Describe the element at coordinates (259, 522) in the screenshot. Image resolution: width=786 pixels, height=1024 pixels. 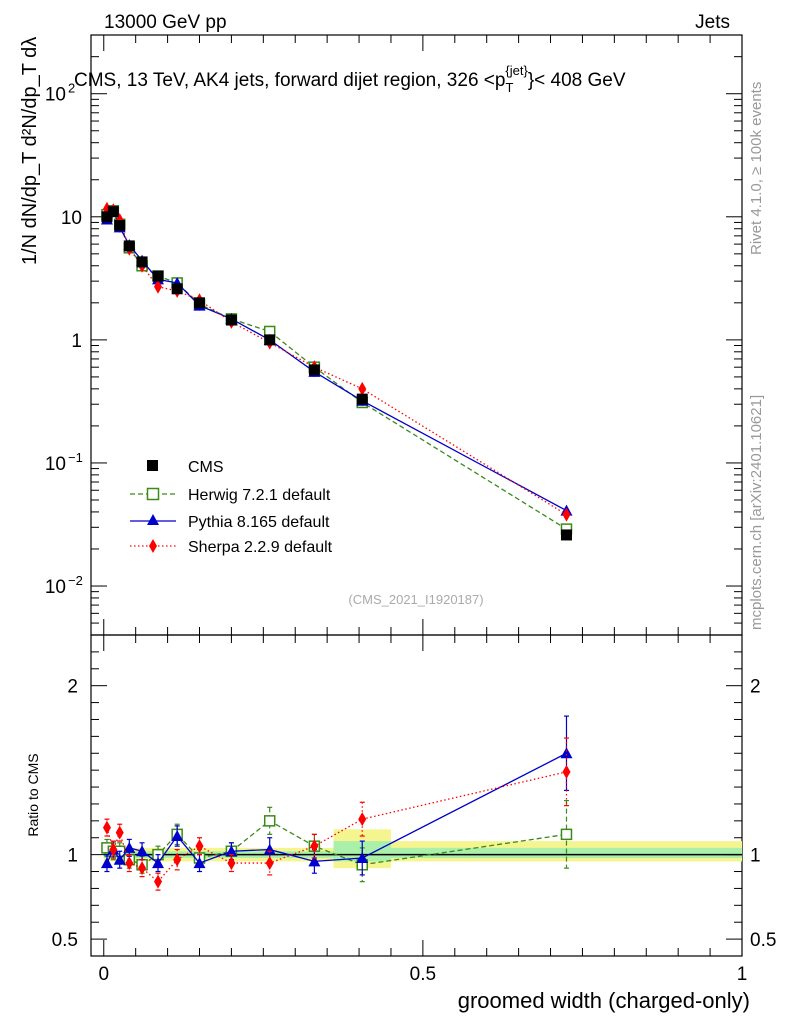
I see `legend-pythia-label: Pythia 8.165 default` at that location.